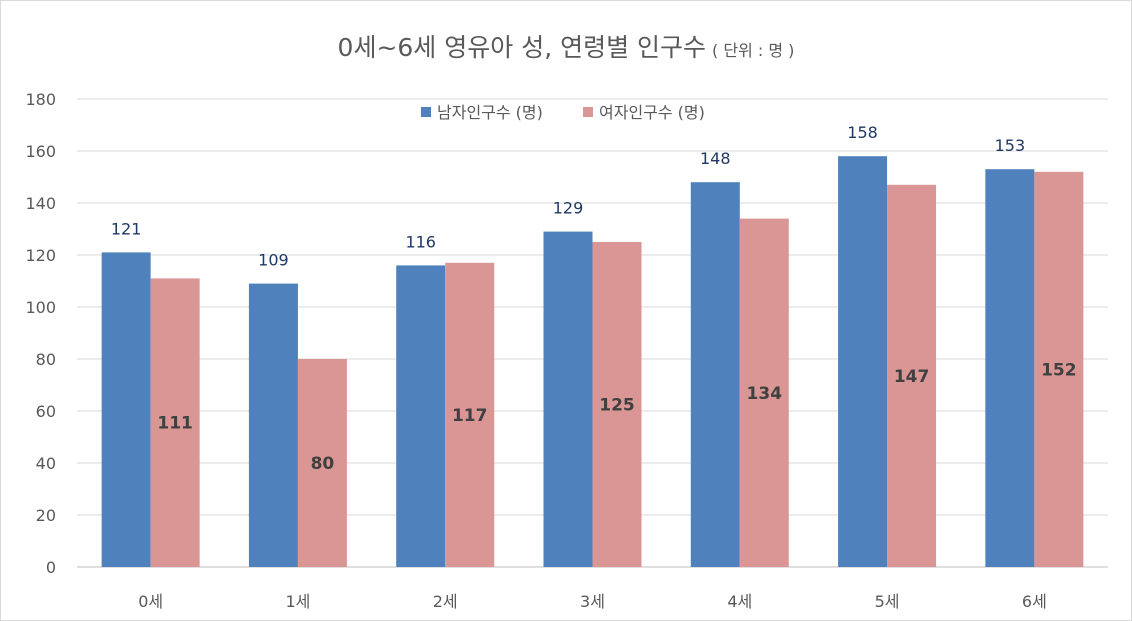  Describe the element at coordinates (862, 132) in the screenshot. I see `data-label: 158` at that location.